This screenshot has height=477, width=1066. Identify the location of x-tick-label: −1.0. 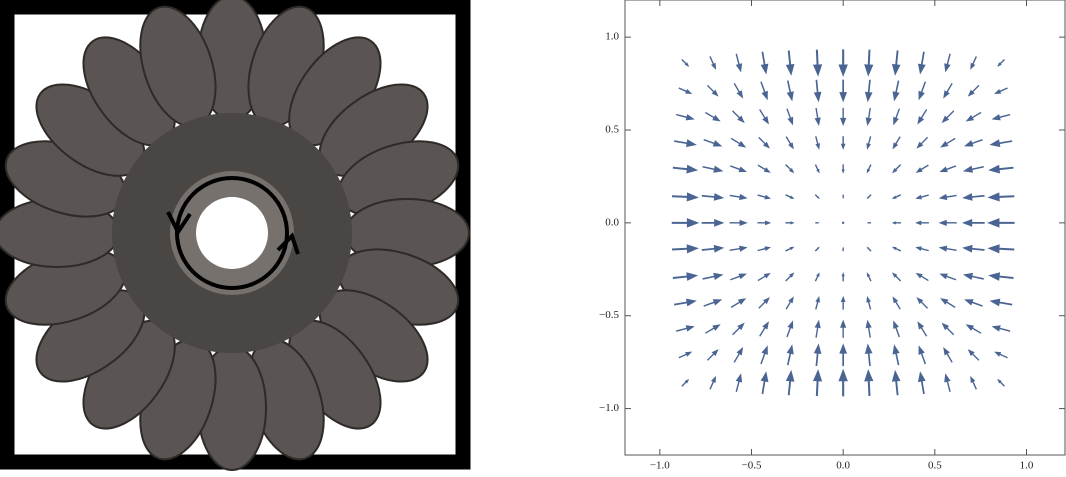
(660, 466).